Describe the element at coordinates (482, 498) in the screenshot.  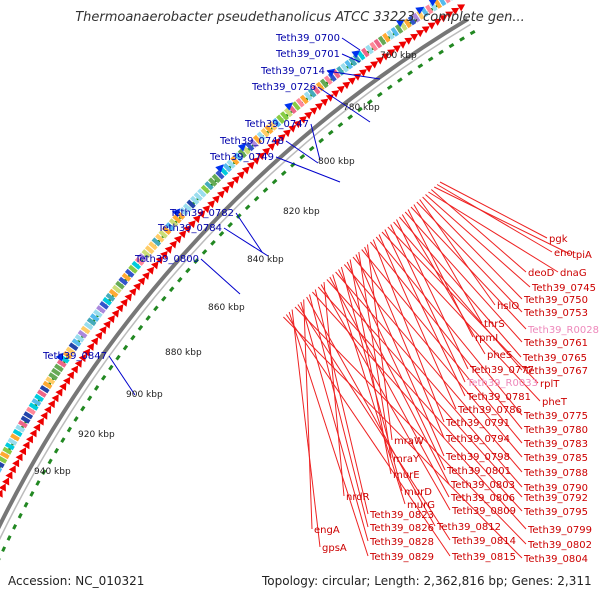
I see `gene-label: Teth39_0806` at that location.